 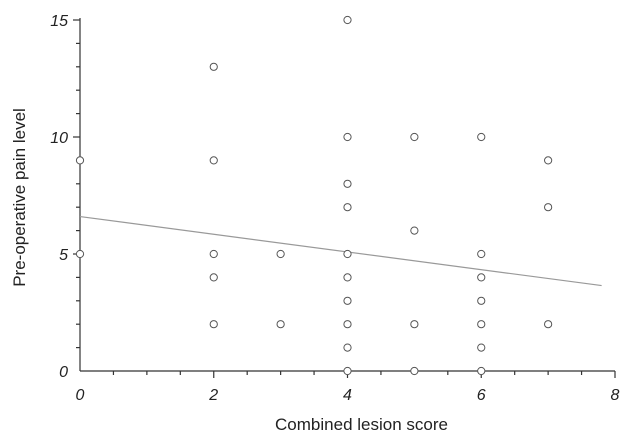 What do you see at coordinates (80, 395) in the screenshot?
I see `x-tick-label: 0` at bounding box center [80, 395].